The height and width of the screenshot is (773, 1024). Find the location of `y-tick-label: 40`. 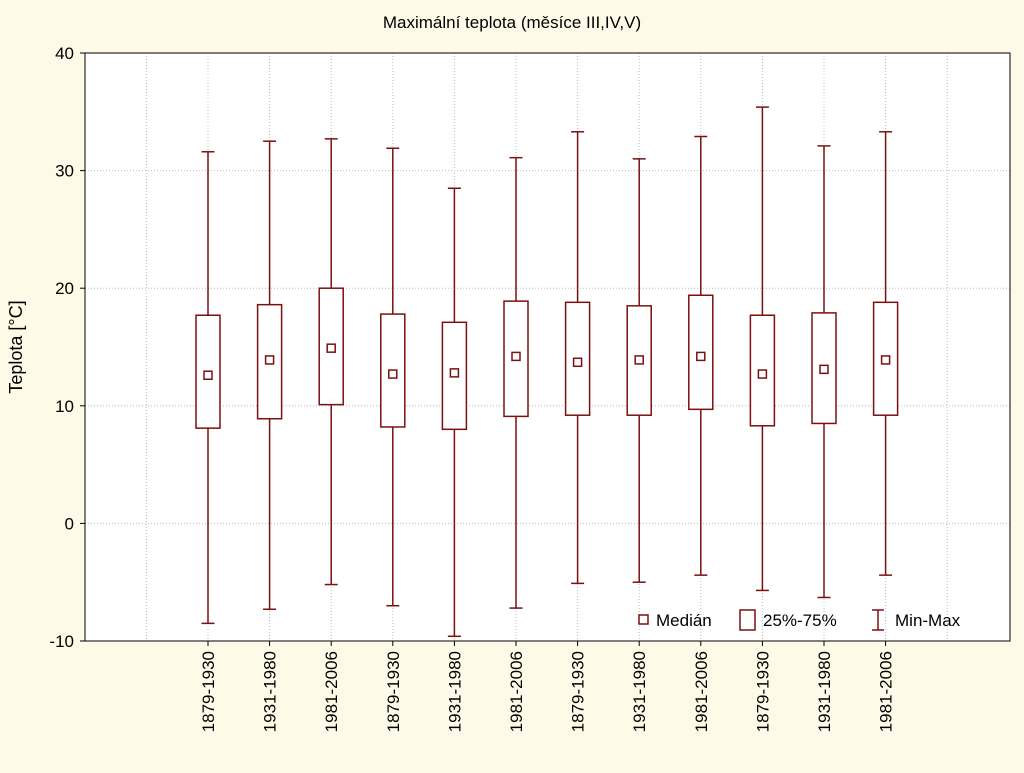

y-tick-label: 40 is located at coordinates (64, 53).